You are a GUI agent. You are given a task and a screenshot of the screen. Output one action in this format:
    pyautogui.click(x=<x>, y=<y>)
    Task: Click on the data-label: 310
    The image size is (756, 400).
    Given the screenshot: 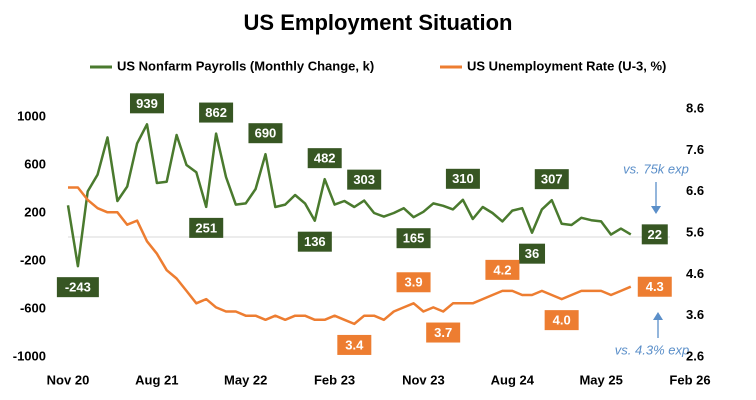 What is the action you would take?
    pyautogui.click(x=463, y=178)
    